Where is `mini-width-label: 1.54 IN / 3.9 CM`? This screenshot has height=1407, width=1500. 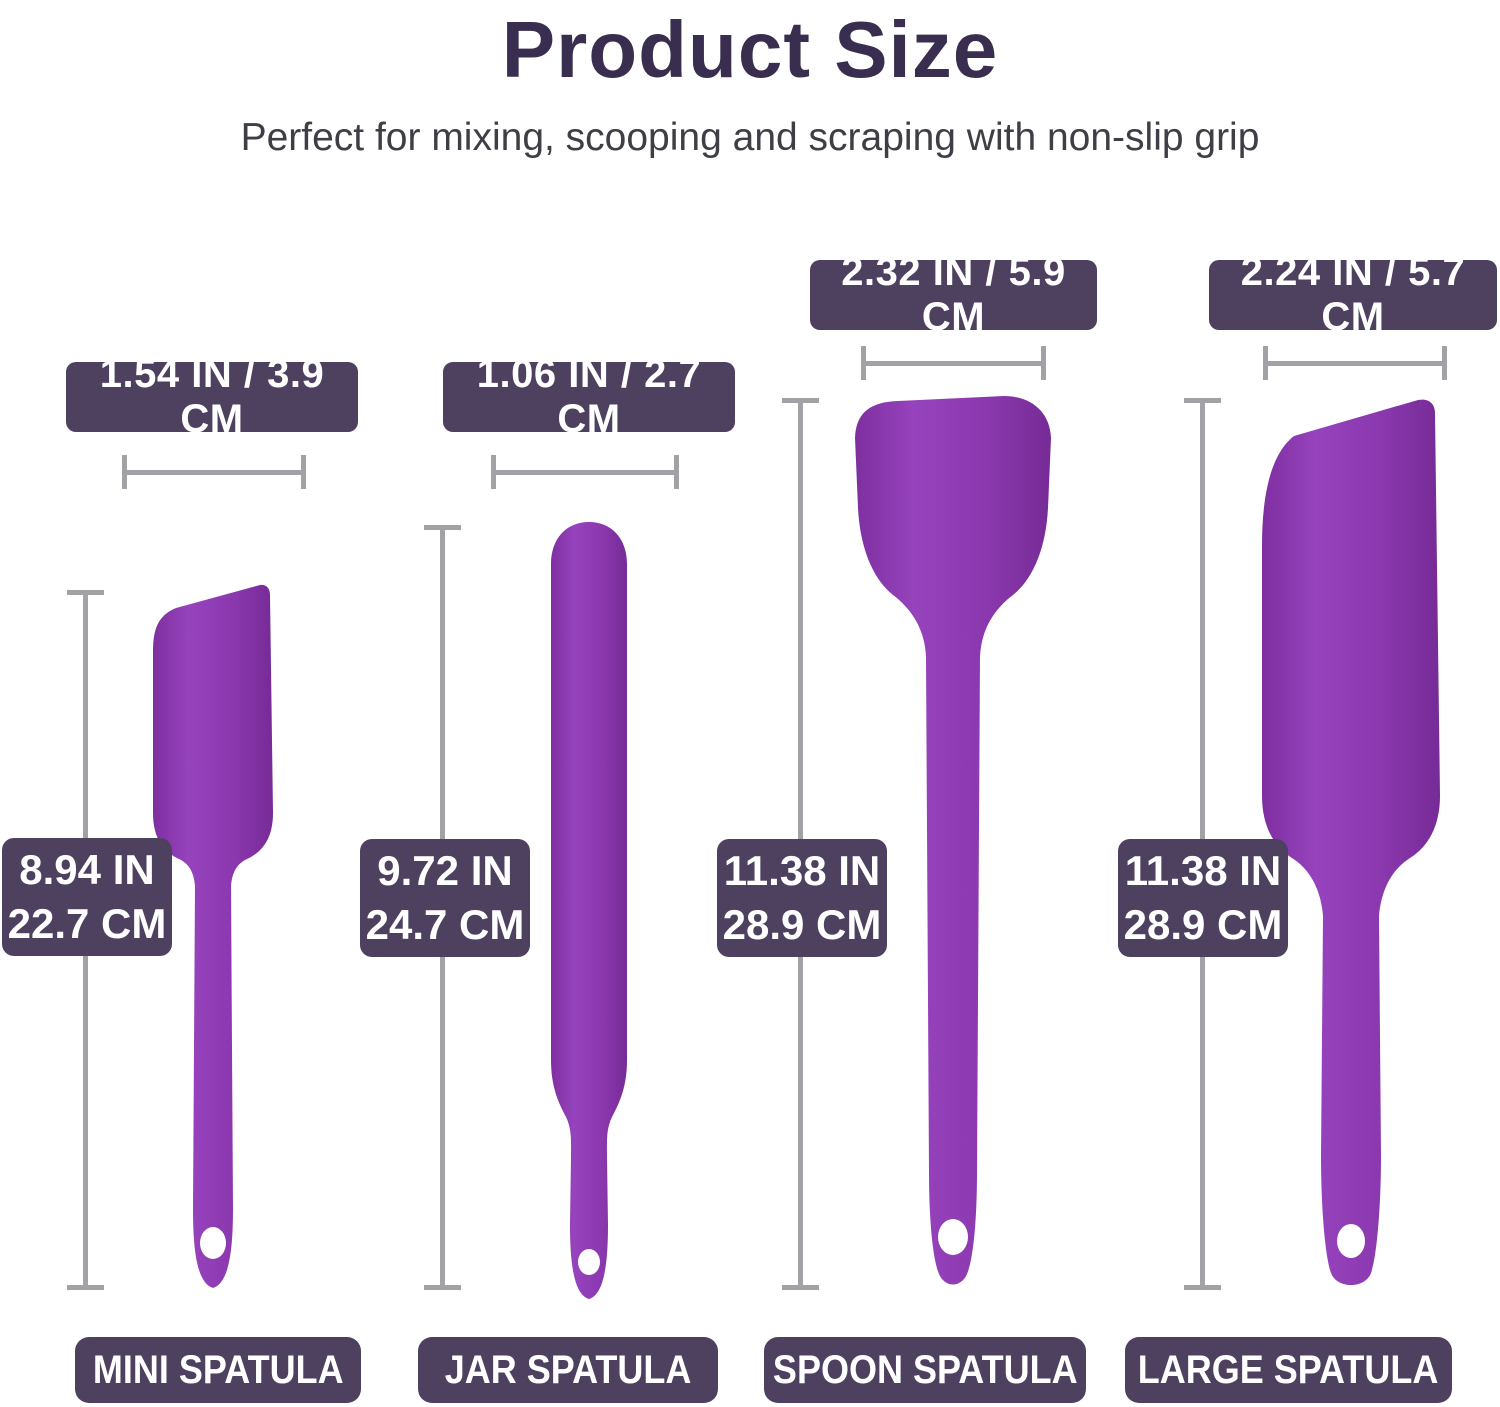
mini-width-label: 1.54 IN / 3.9 CM is located at coordinates (212, 396).